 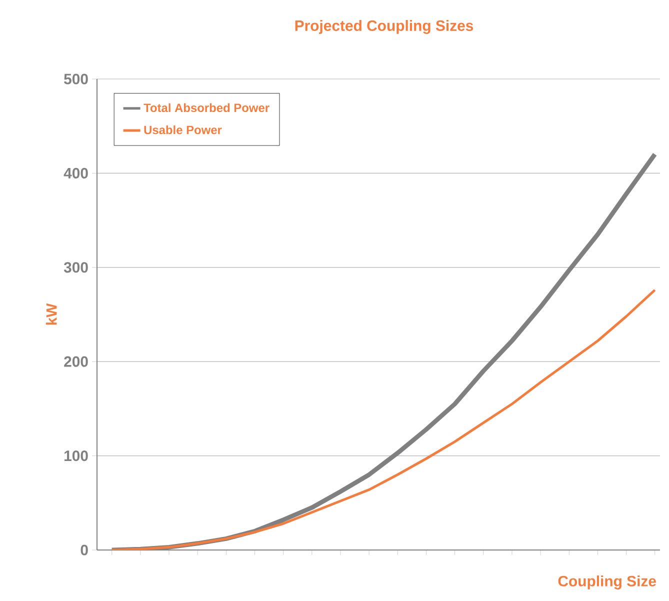 What do you see at coordinates (183, 129) in the screenshot?
I see `legend-label: Usable Power` at bounding box center [183, 129].